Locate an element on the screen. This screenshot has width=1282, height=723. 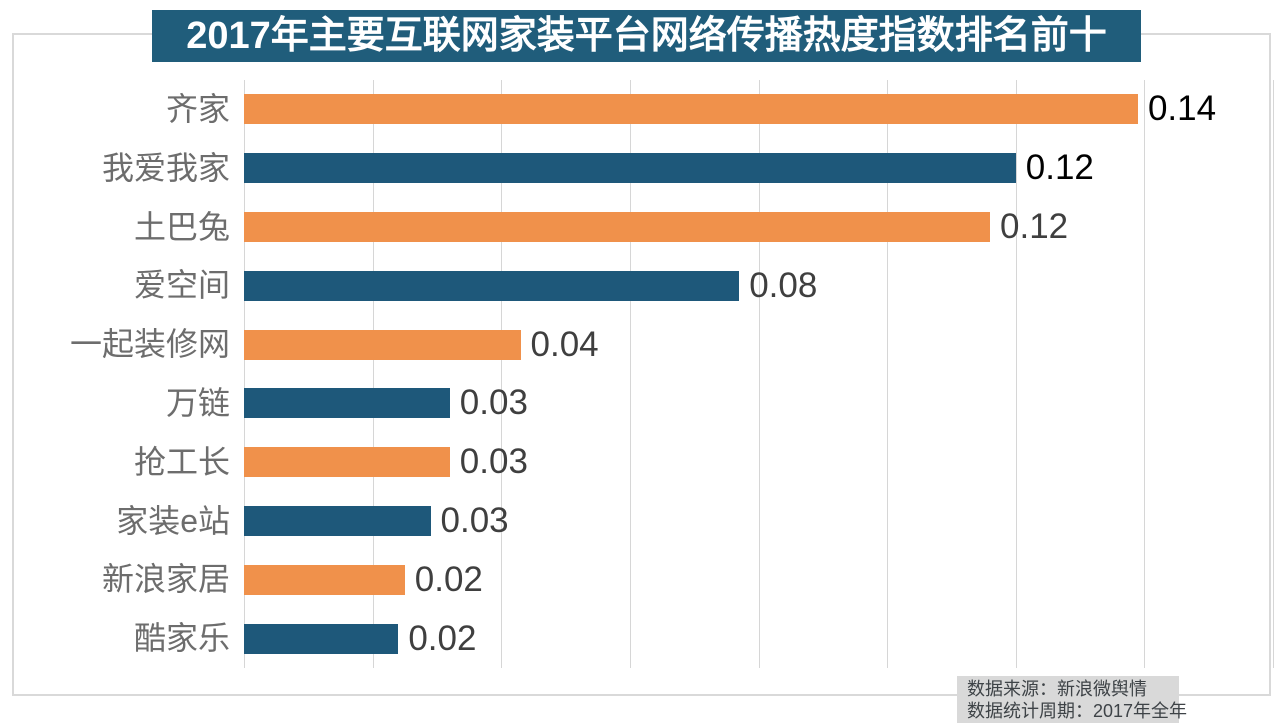
bar-row: 0.04 is located at coordinates (758, 344).